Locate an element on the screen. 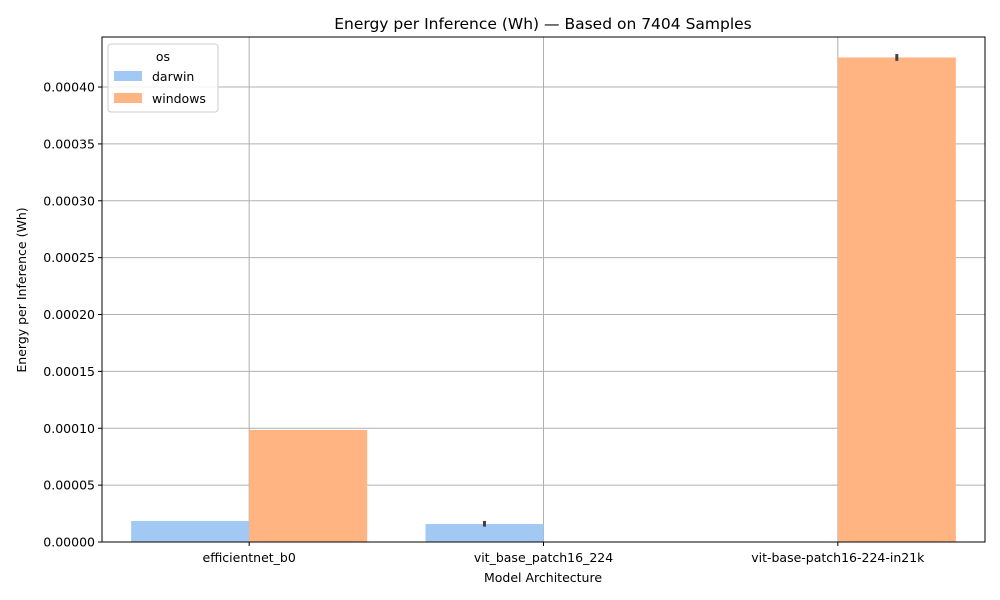 Image resolution: width=1000 pixels, height=600 pixels. x-tick-label: vit_base_patch16_224 is located at coordinates (543, 557).